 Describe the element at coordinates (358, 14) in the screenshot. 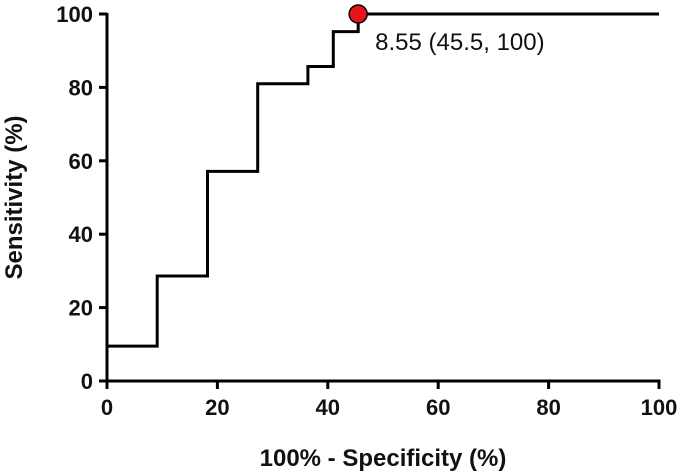

I see `cutoff-point-marker` at that location.